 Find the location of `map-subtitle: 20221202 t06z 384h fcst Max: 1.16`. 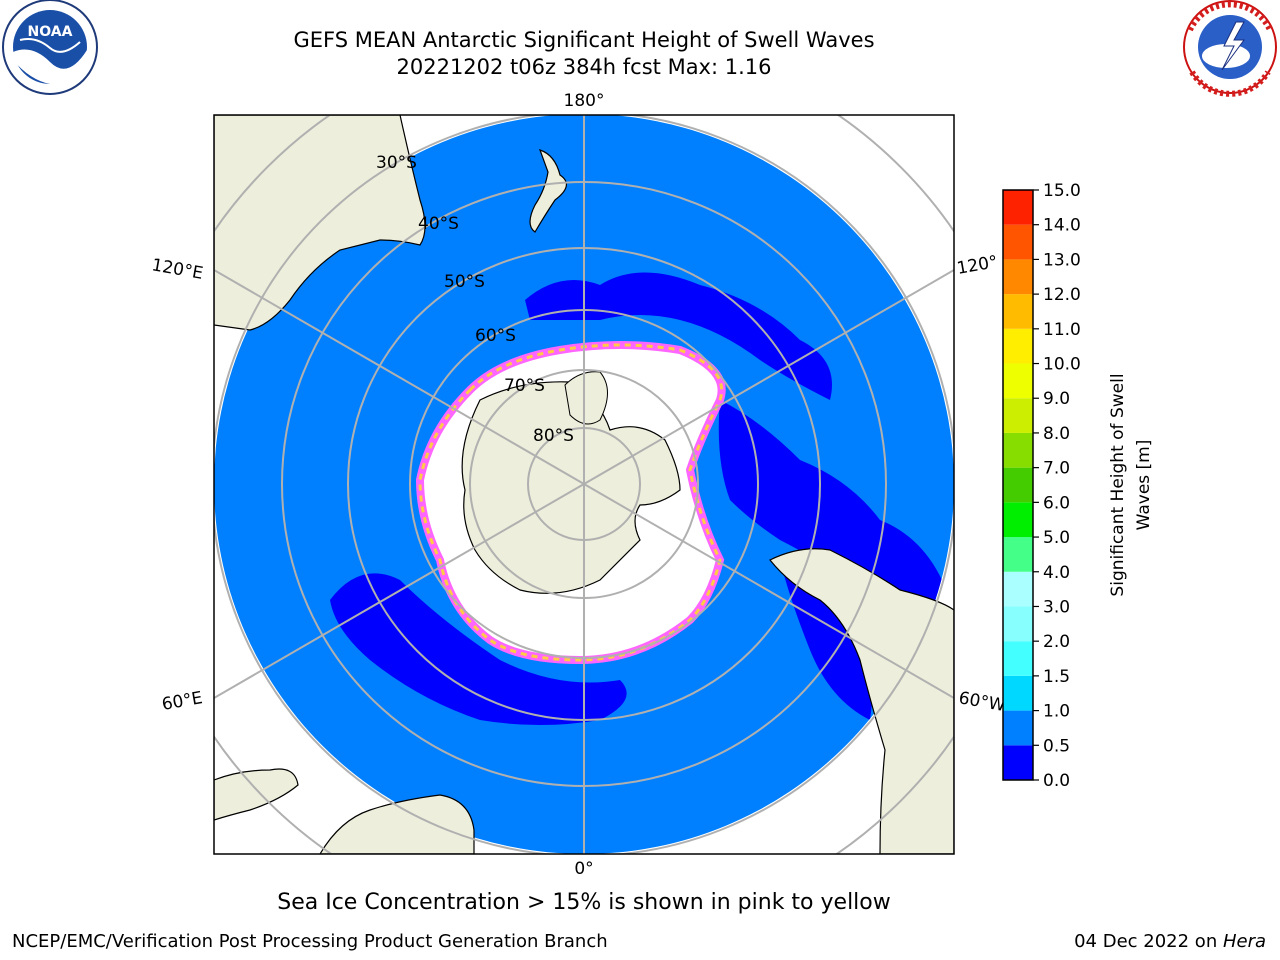

map-subtitle: 20221202 t06z 384h fcst Max: 1.16 is located at coordinates (584, 67).